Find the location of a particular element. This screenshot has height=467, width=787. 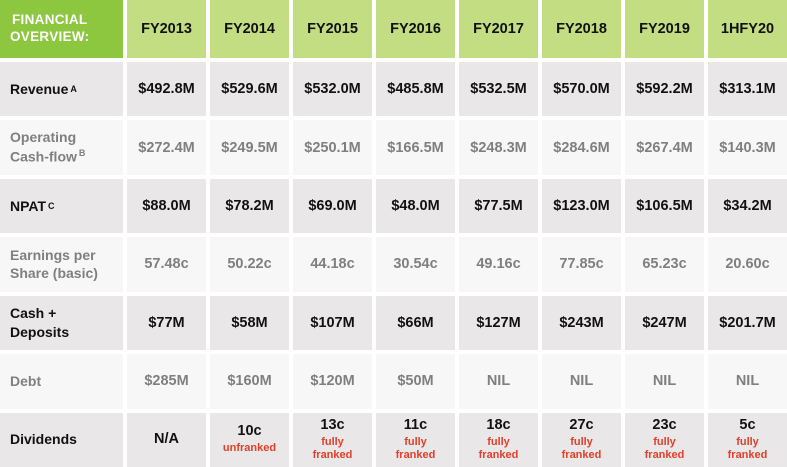

dividend-cell: N/A is located at coordinates (166, 439).